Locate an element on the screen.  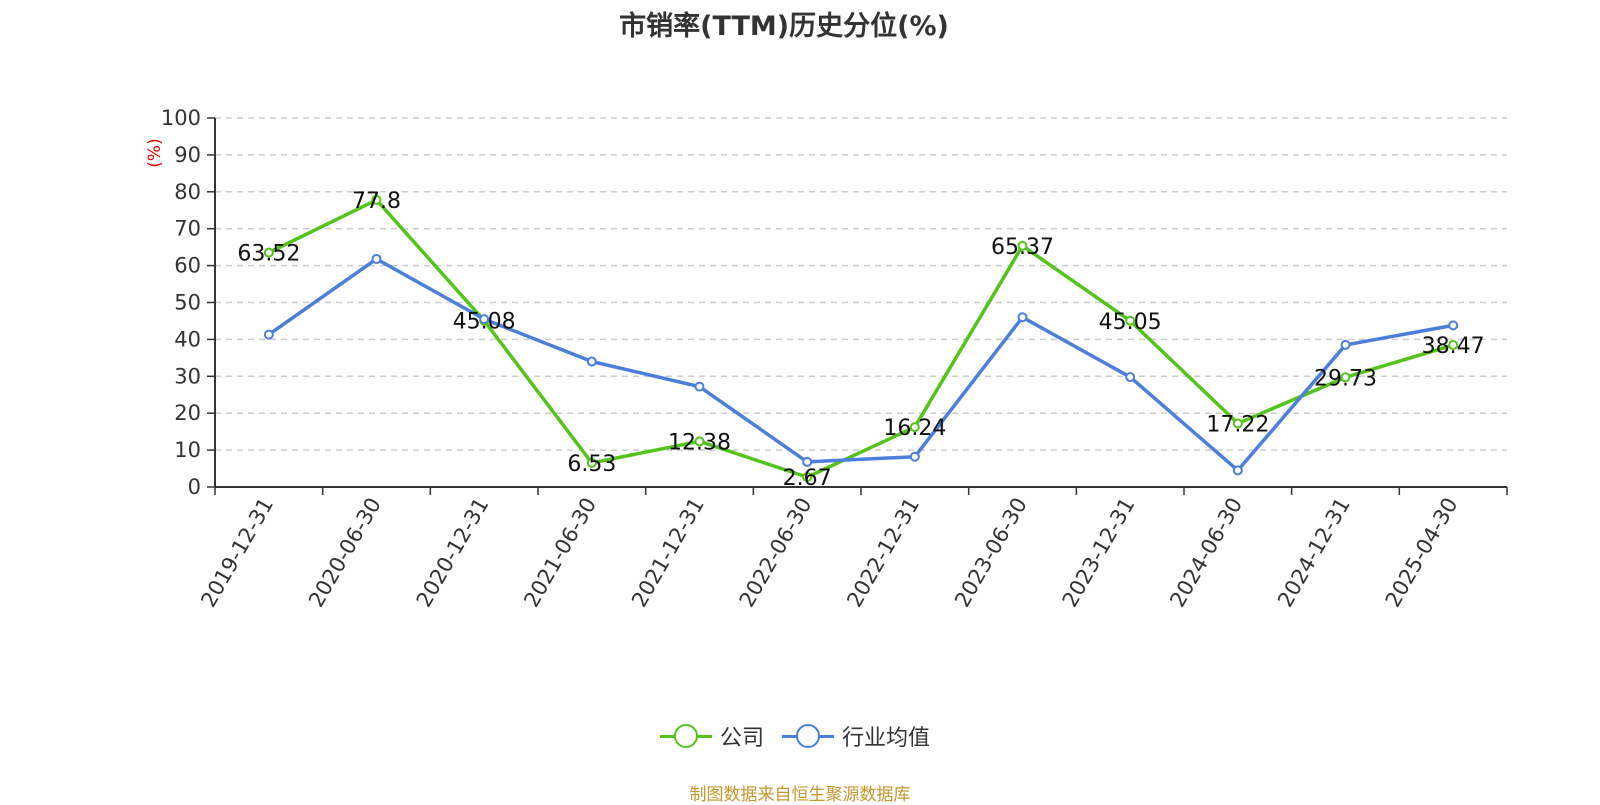
y-tick-label: 60 is located at coordinates (187, 266).